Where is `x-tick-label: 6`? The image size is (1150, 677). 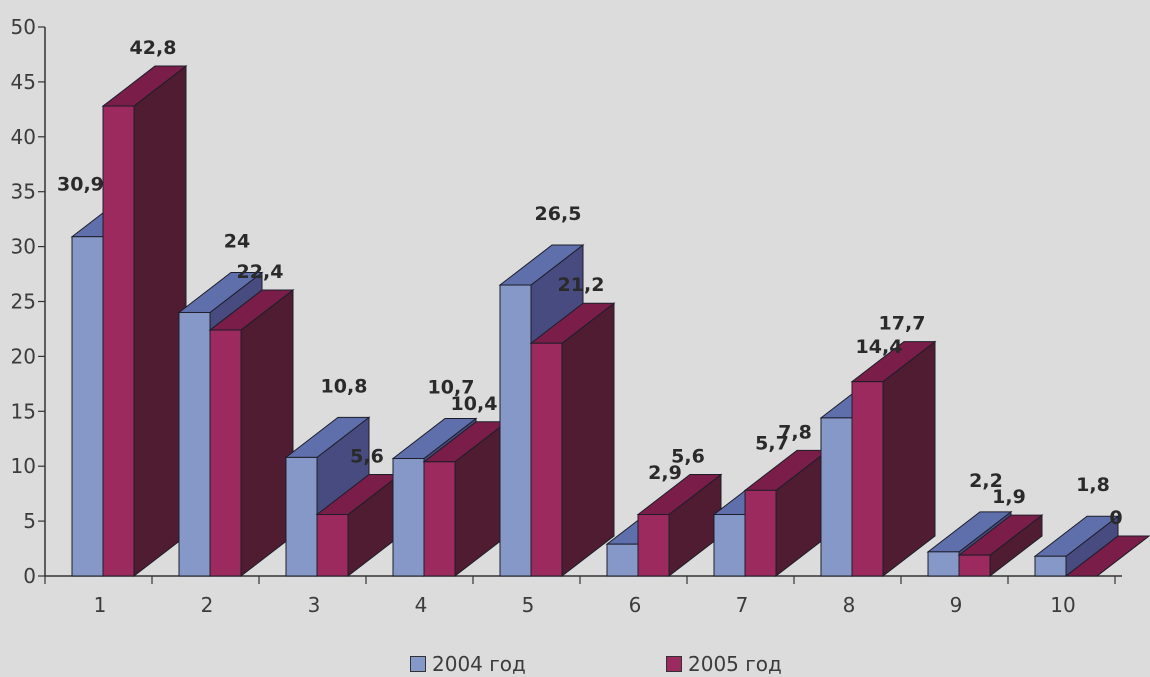 x-tick-label: 6 is located at coordinates (635, 605).